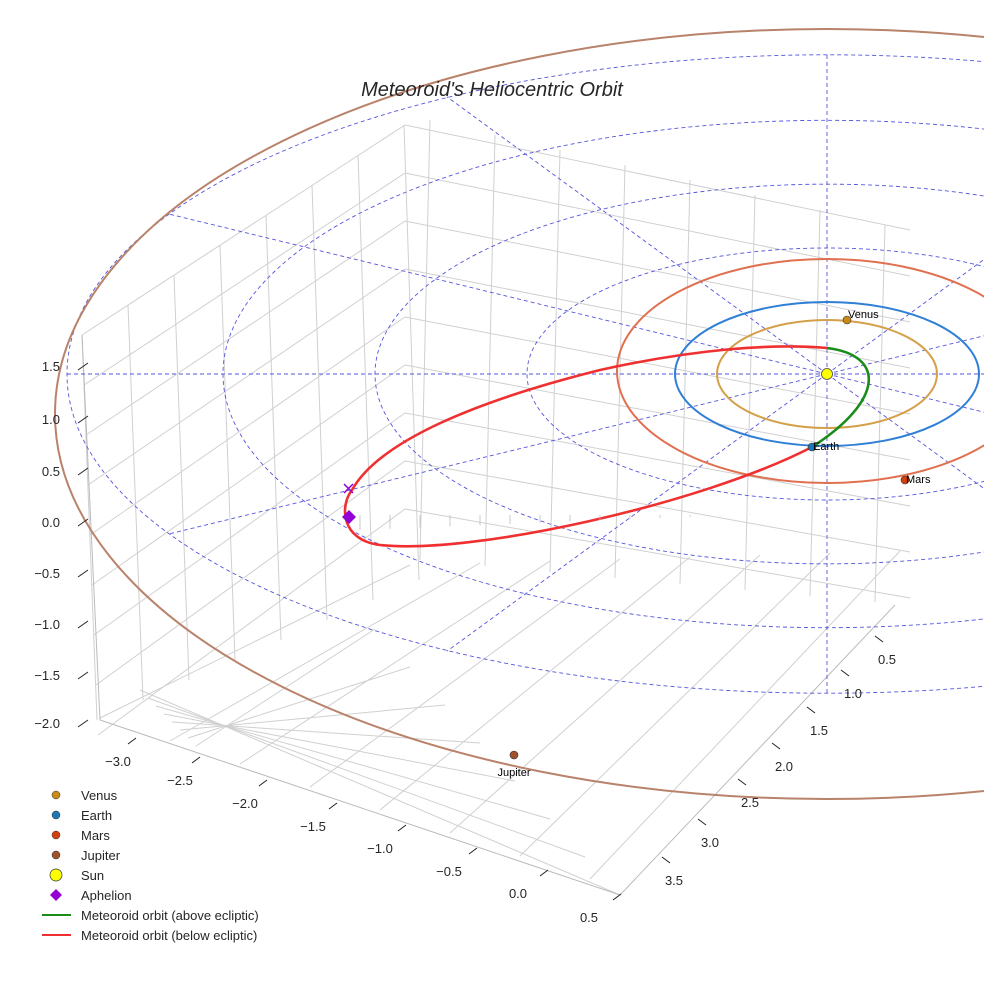  I want to click on x-tick-label: −0.5, so click(449, 871).